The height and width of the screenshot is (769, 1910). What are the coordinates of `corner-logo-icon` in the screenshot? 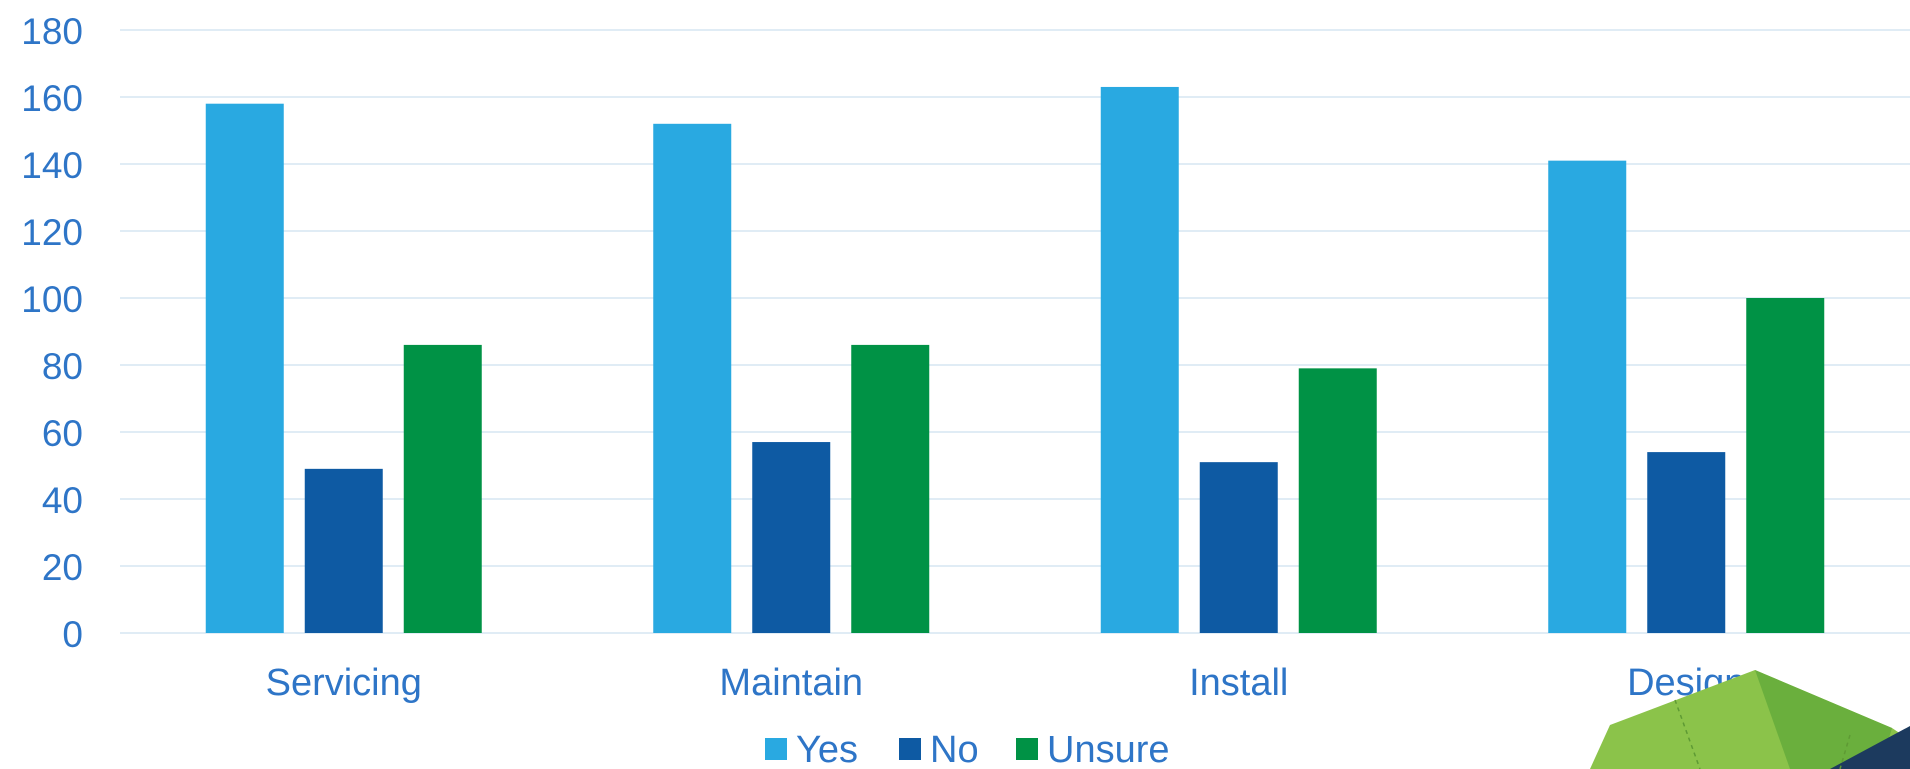 It's located at (1750, 719).